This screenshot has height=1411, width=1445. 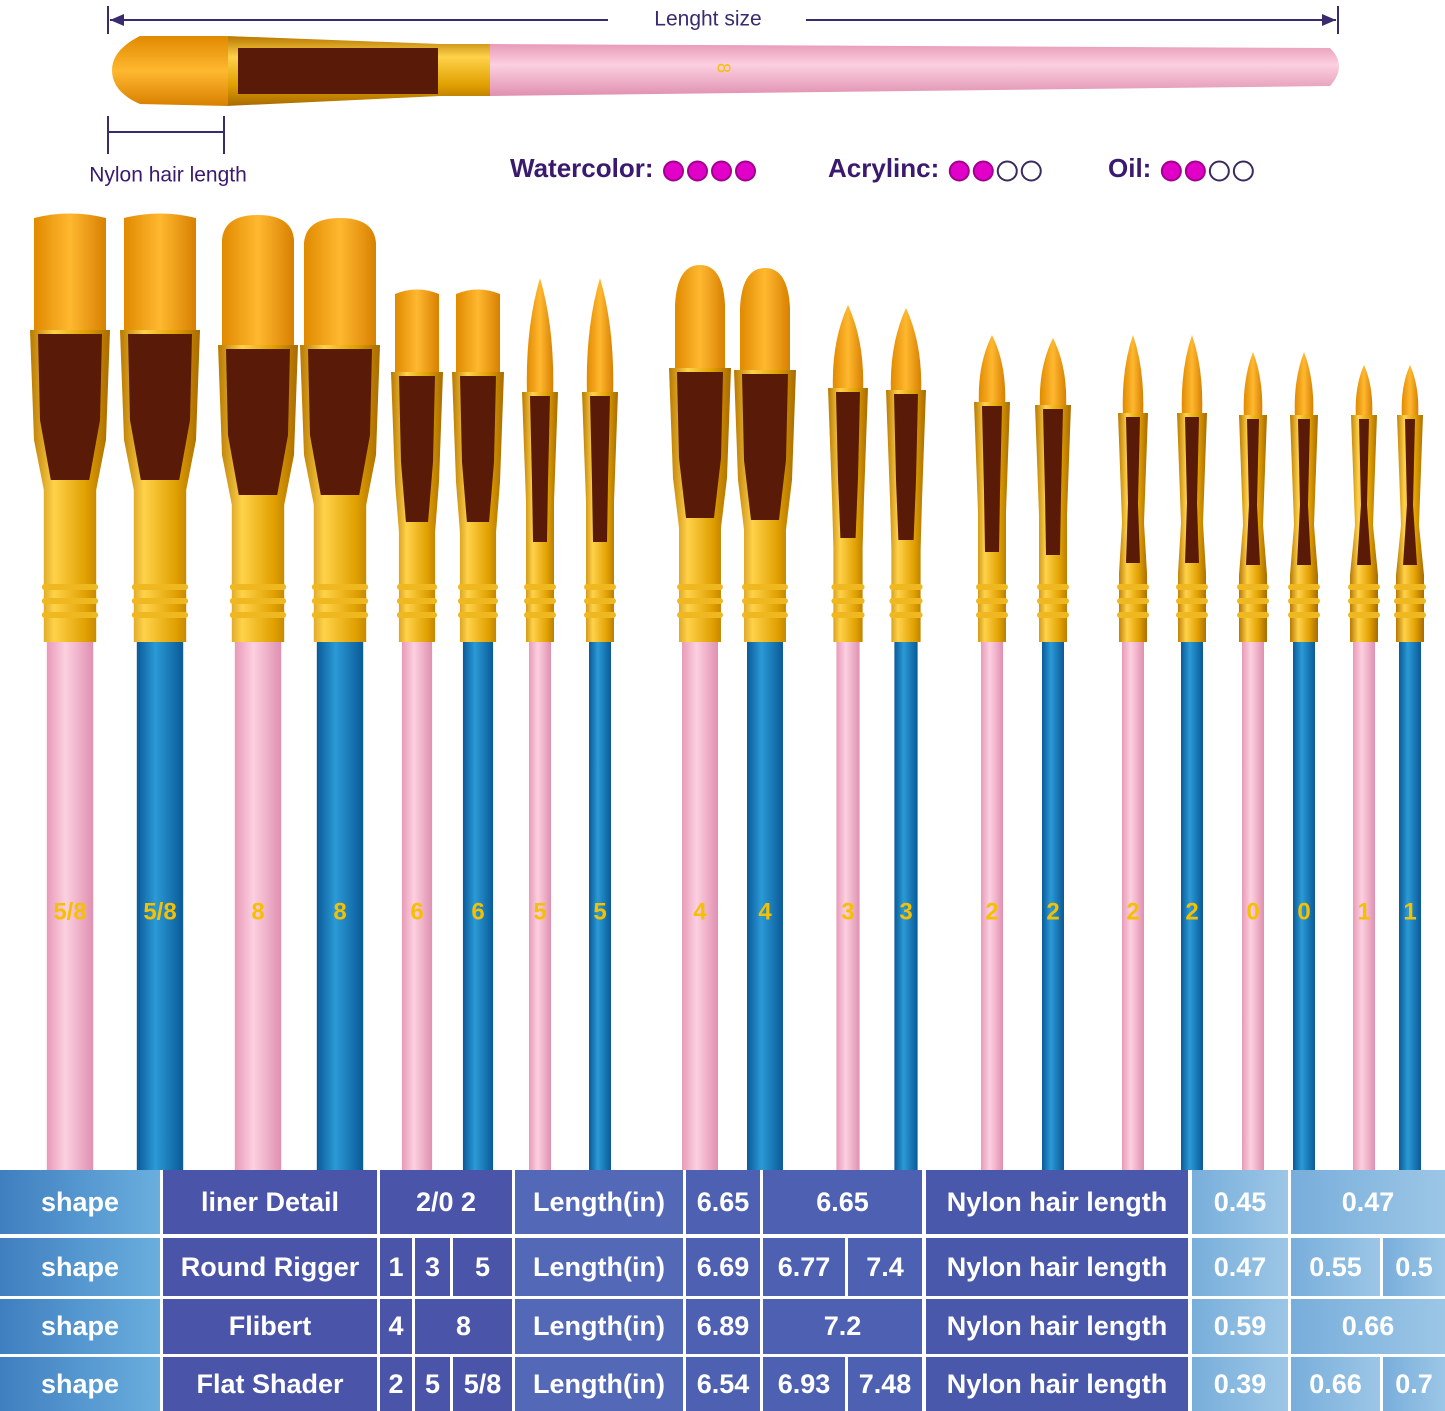 What do you see at coordinates (270, 1384) in the screenshot?
I see `table-cell: Flat Shader` at bounding box center [270, 1384].